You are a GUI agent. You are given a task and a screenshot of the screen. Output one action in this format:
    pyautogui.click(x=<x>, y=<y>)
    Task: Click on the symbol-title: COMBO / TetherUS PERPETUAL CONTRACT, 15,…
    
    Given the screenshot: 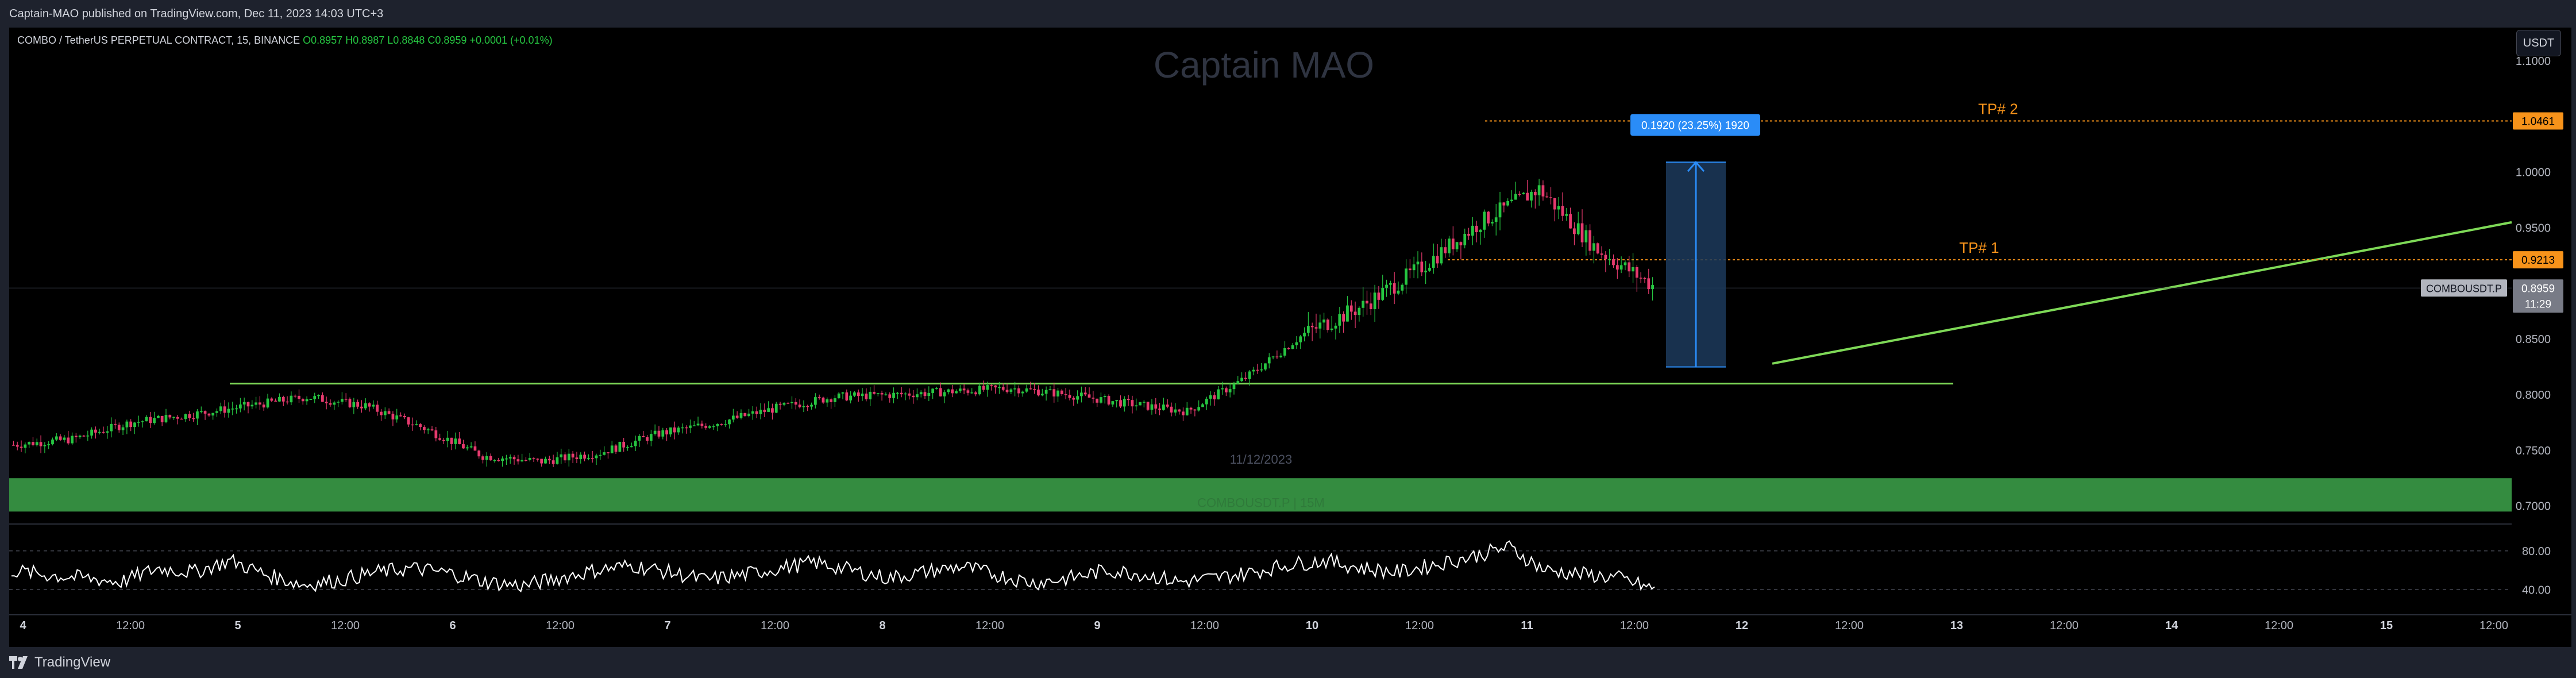 What is the action you would take?
    pyautogui.click(x=158, y=40)
    